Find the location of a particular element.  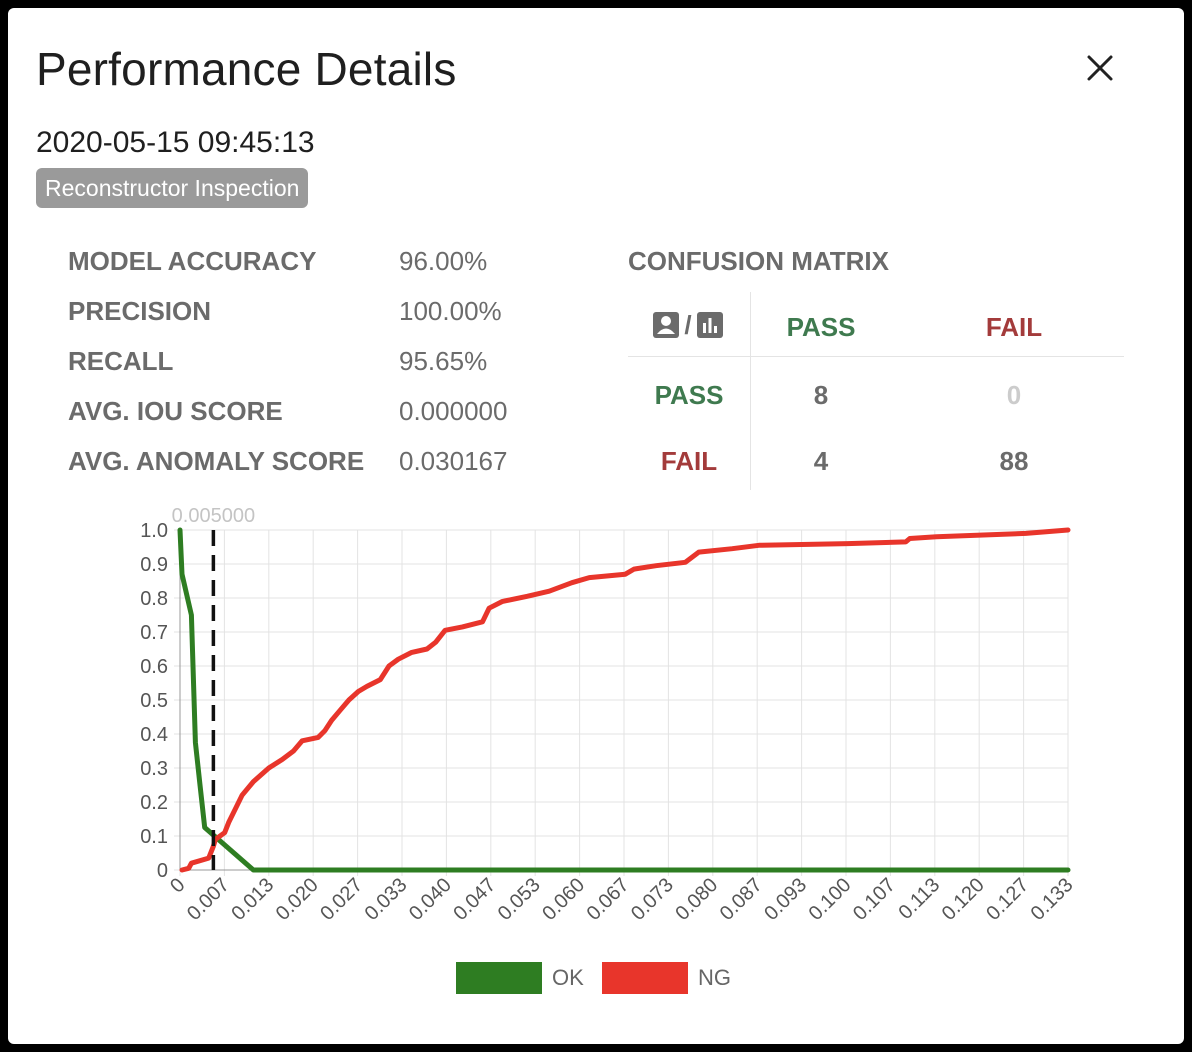

legend-label: OK is located at coordinates (568, 977).